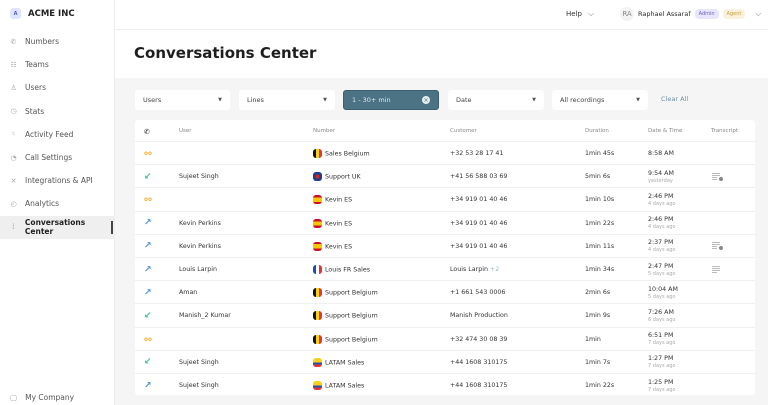  What do you see at coordinates (661, 173) in the screenshot?
I see `time: 9:54 AM` at bounding box center [661, 173].